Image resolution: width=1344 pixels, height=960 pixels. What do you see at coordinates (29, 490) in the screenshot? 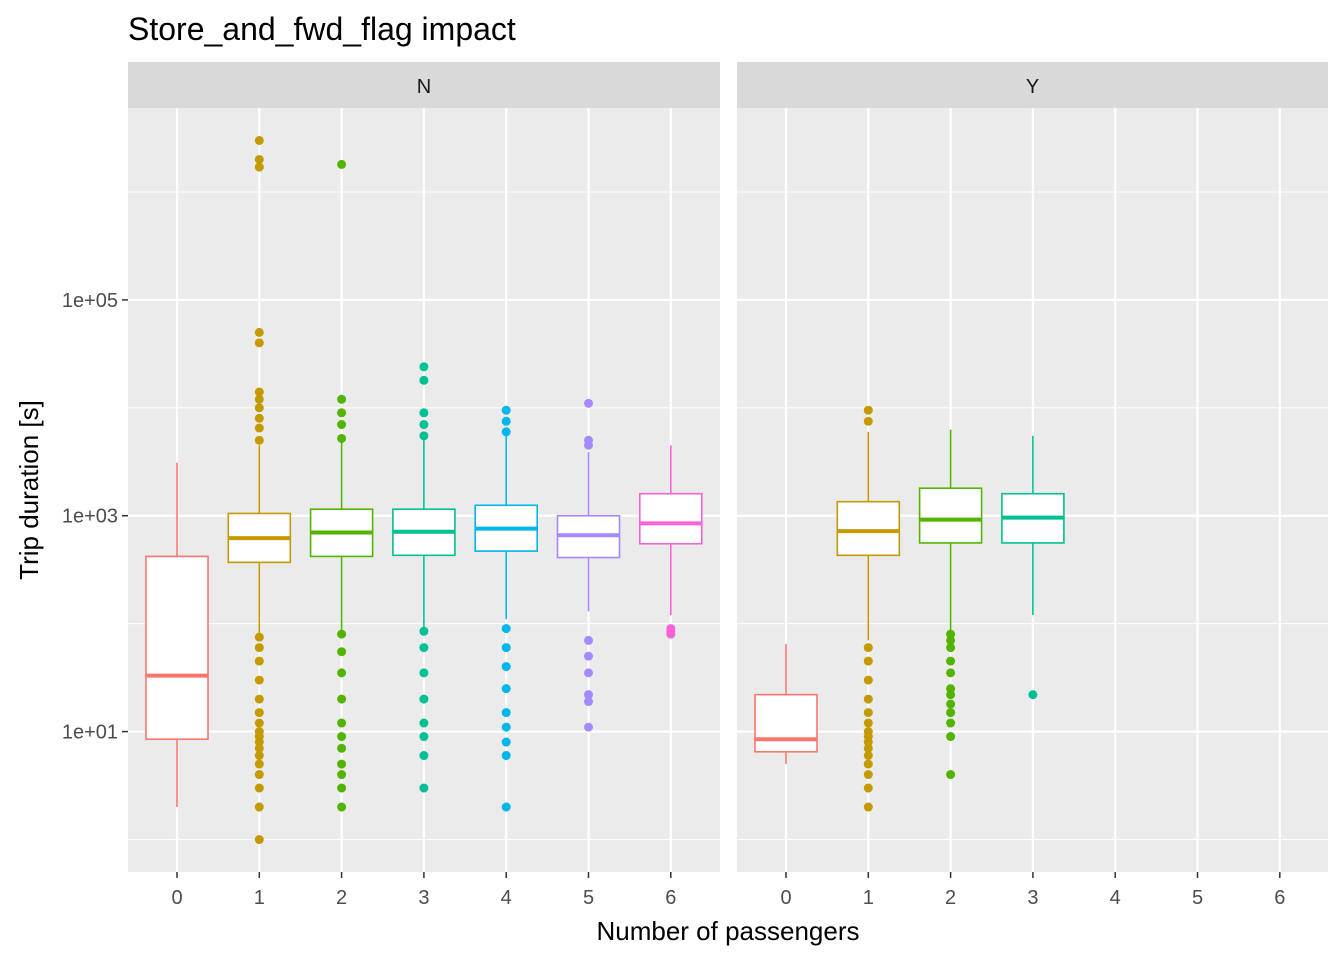
I see `y-axis-title: Trip duration [s]` at bounding box center [29, 490].